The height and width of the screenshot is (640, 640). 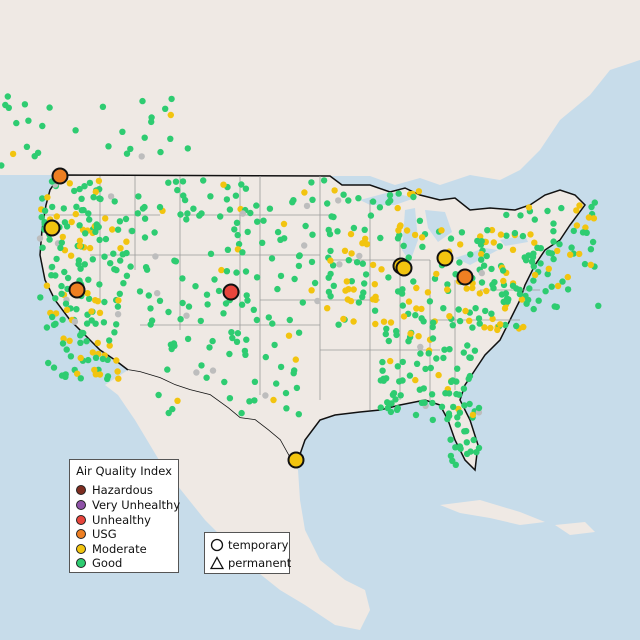 I want to click on lake-michigan, so click(x=410, y=235).